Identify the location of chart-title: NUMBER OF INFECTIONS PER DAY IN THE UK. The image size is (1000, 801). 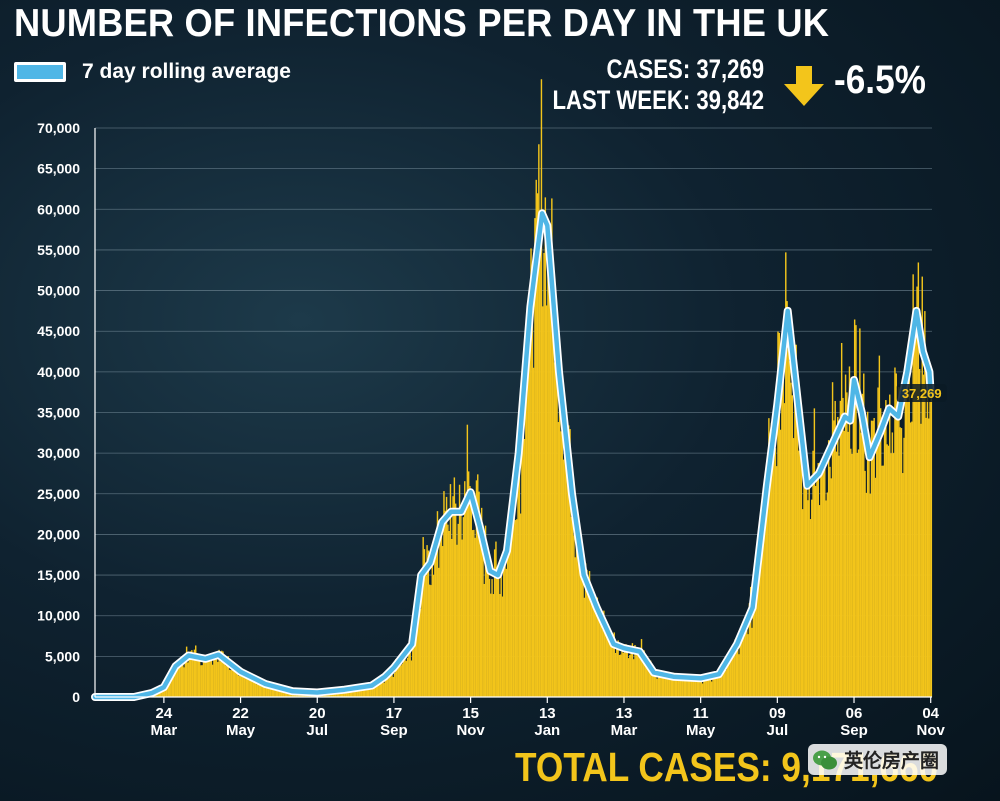
(422, 23).